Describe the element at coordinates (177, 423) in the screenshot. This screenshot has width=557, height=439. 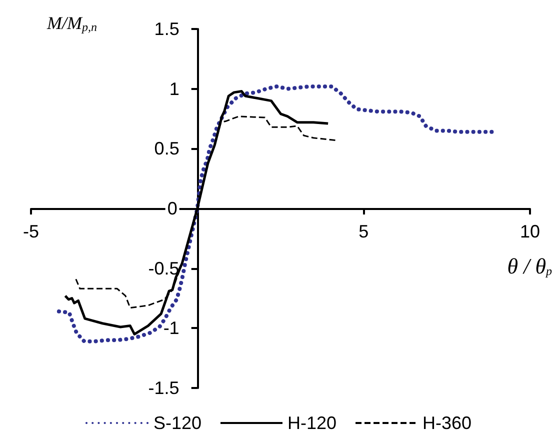
I see `legend-label: S-120` at that location.